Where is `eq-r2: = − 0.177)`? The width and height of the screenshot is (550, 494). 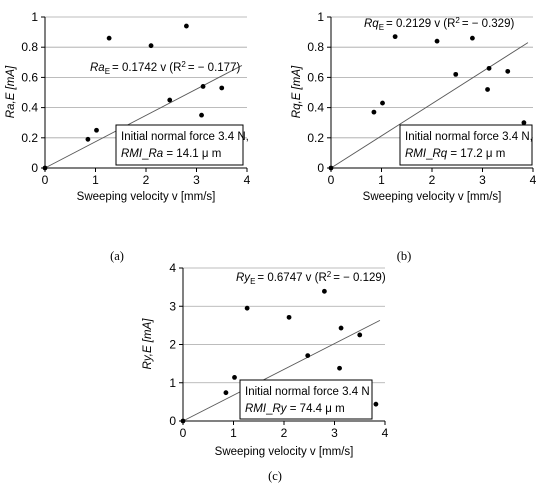 eq-r2: = − 0.177) is located at coordinates (214, 68).